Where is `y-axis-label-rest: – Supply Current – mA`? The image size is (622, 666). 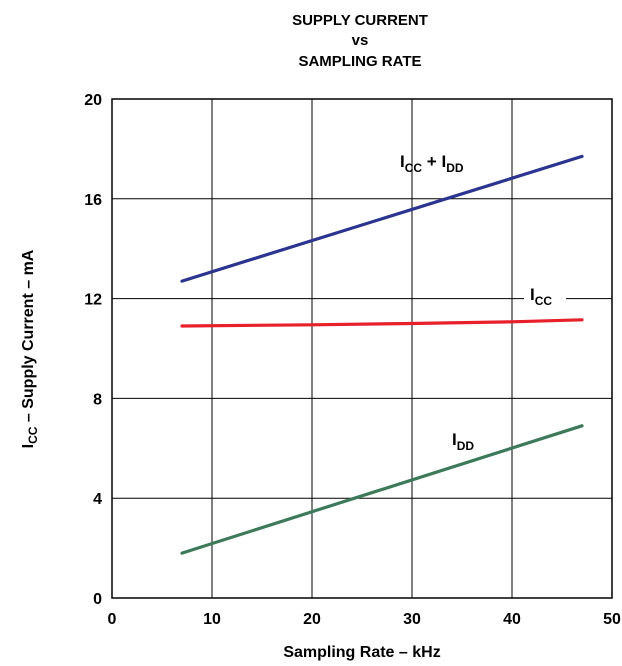 y-axis-label-rest: – Supply Current – mA is located at coordinates (28, 337).